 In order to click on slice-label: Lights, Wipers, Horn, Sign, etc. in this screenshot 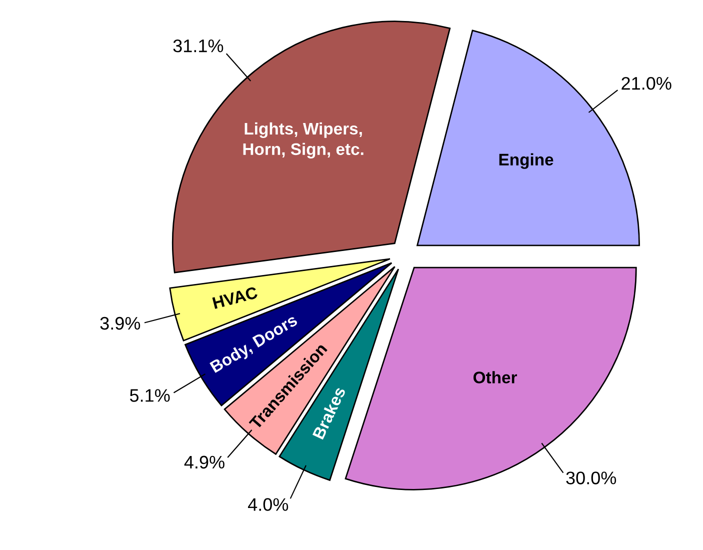, I will do `click(303, 140)`.